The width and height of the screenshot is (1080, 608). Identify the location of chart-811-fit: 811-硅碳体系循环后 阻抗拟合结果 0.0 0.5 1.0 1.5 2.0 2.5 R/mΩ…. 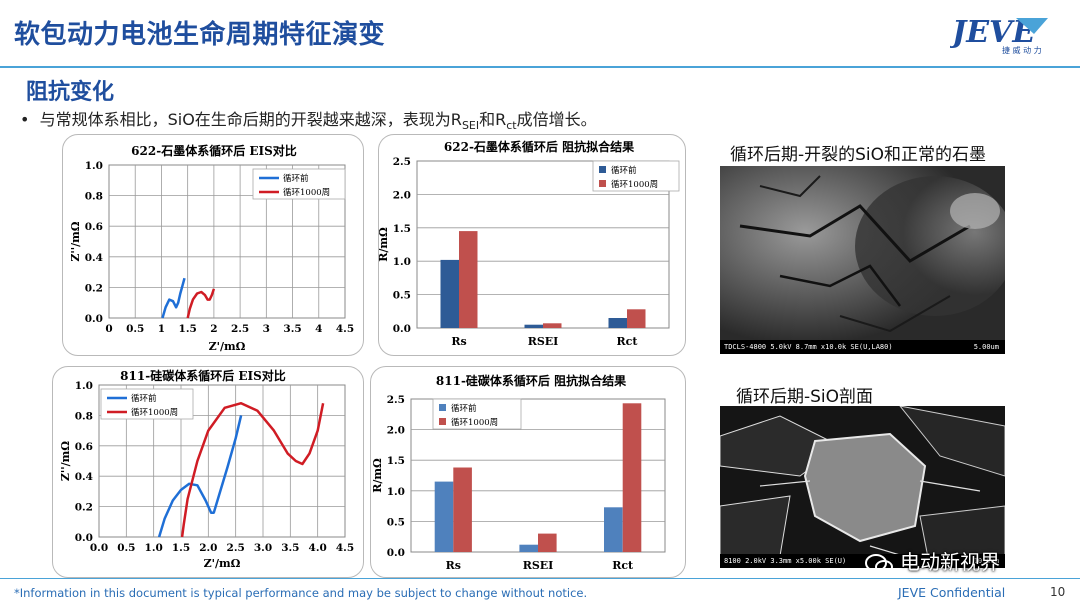
(518, 472).